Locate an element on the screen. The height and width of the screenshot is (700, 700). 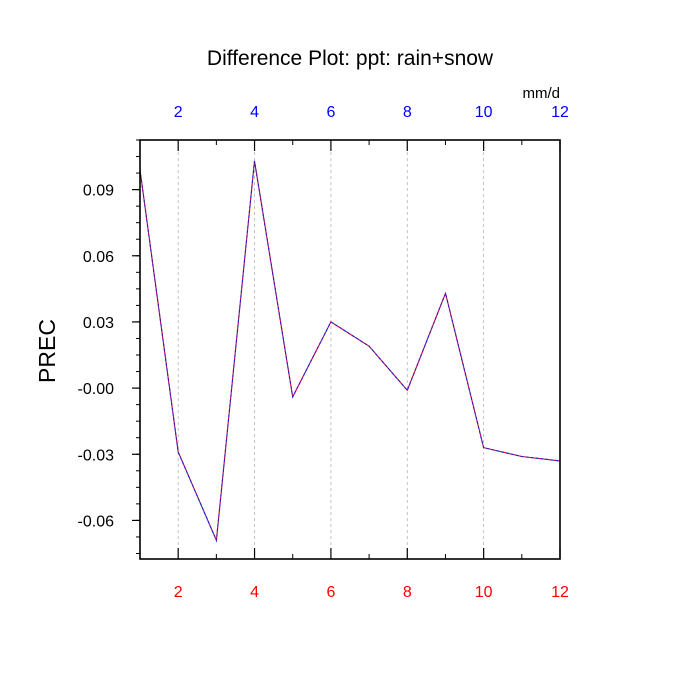
x-tick-label-bottom: 8 is located at coordinates (407, 592).